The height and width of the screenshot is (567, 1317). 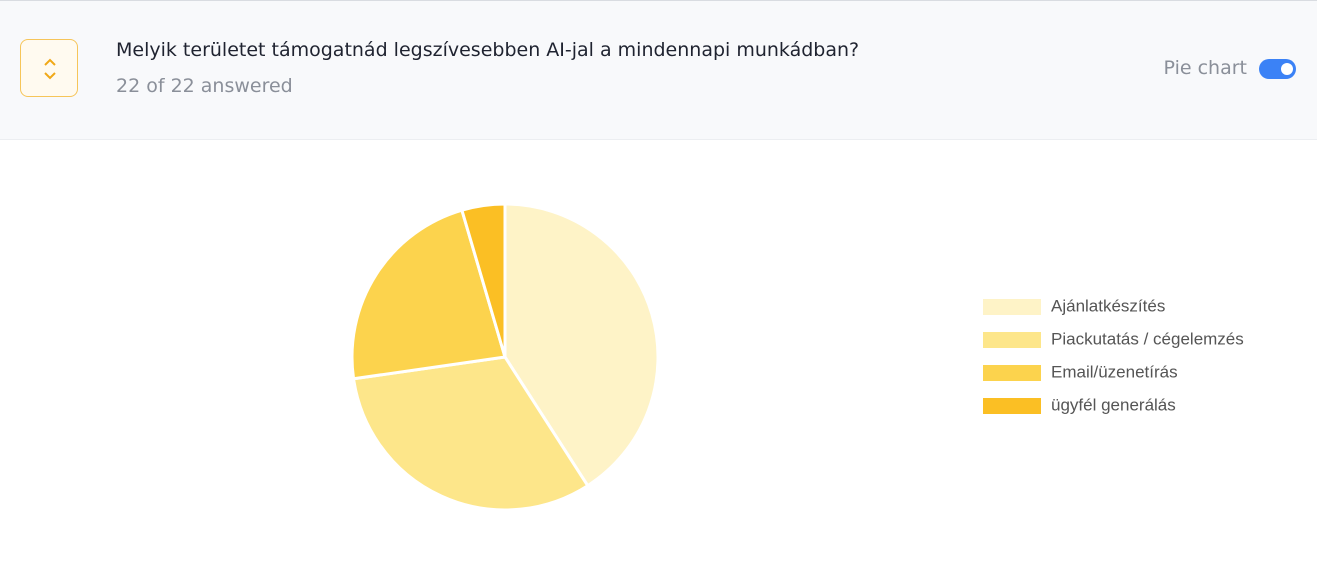 I want to click on chart-toggle, so click(x=1277, y=69).